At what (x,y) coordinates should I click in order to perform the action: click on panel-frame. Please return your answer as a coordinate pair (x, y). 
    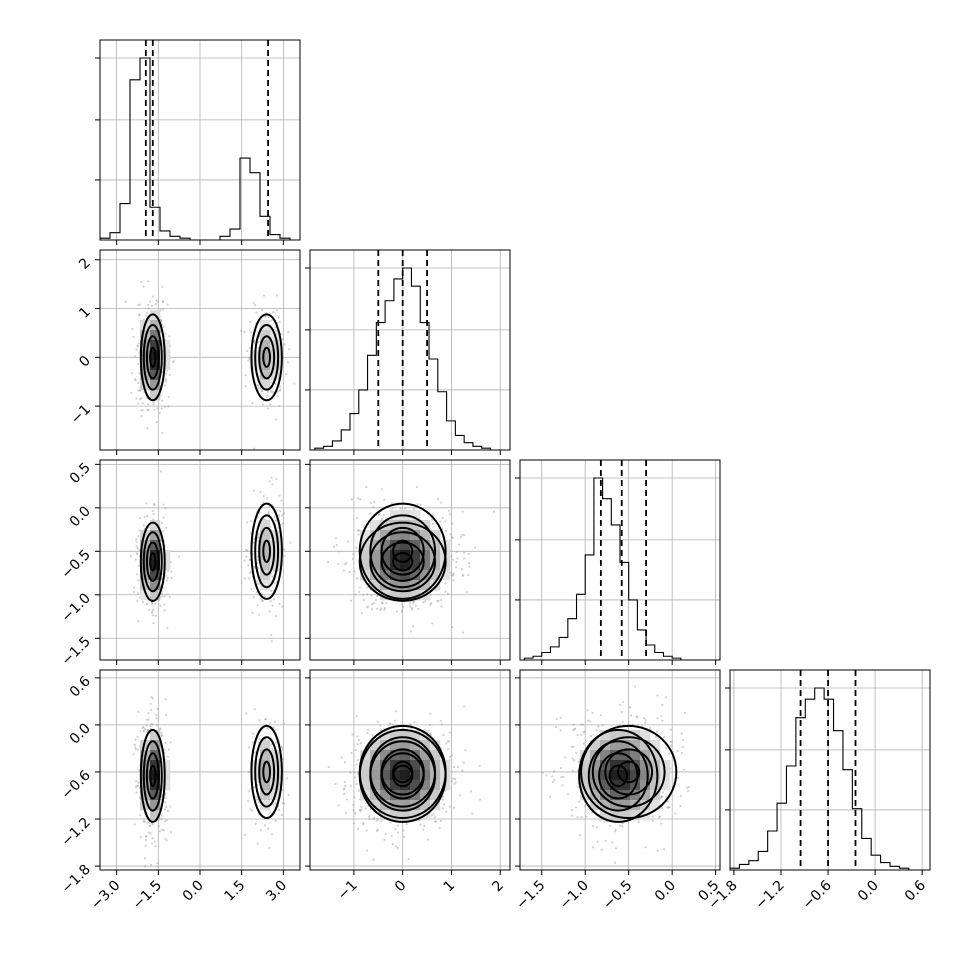
    Looking at the image, I should click on (410, 560).